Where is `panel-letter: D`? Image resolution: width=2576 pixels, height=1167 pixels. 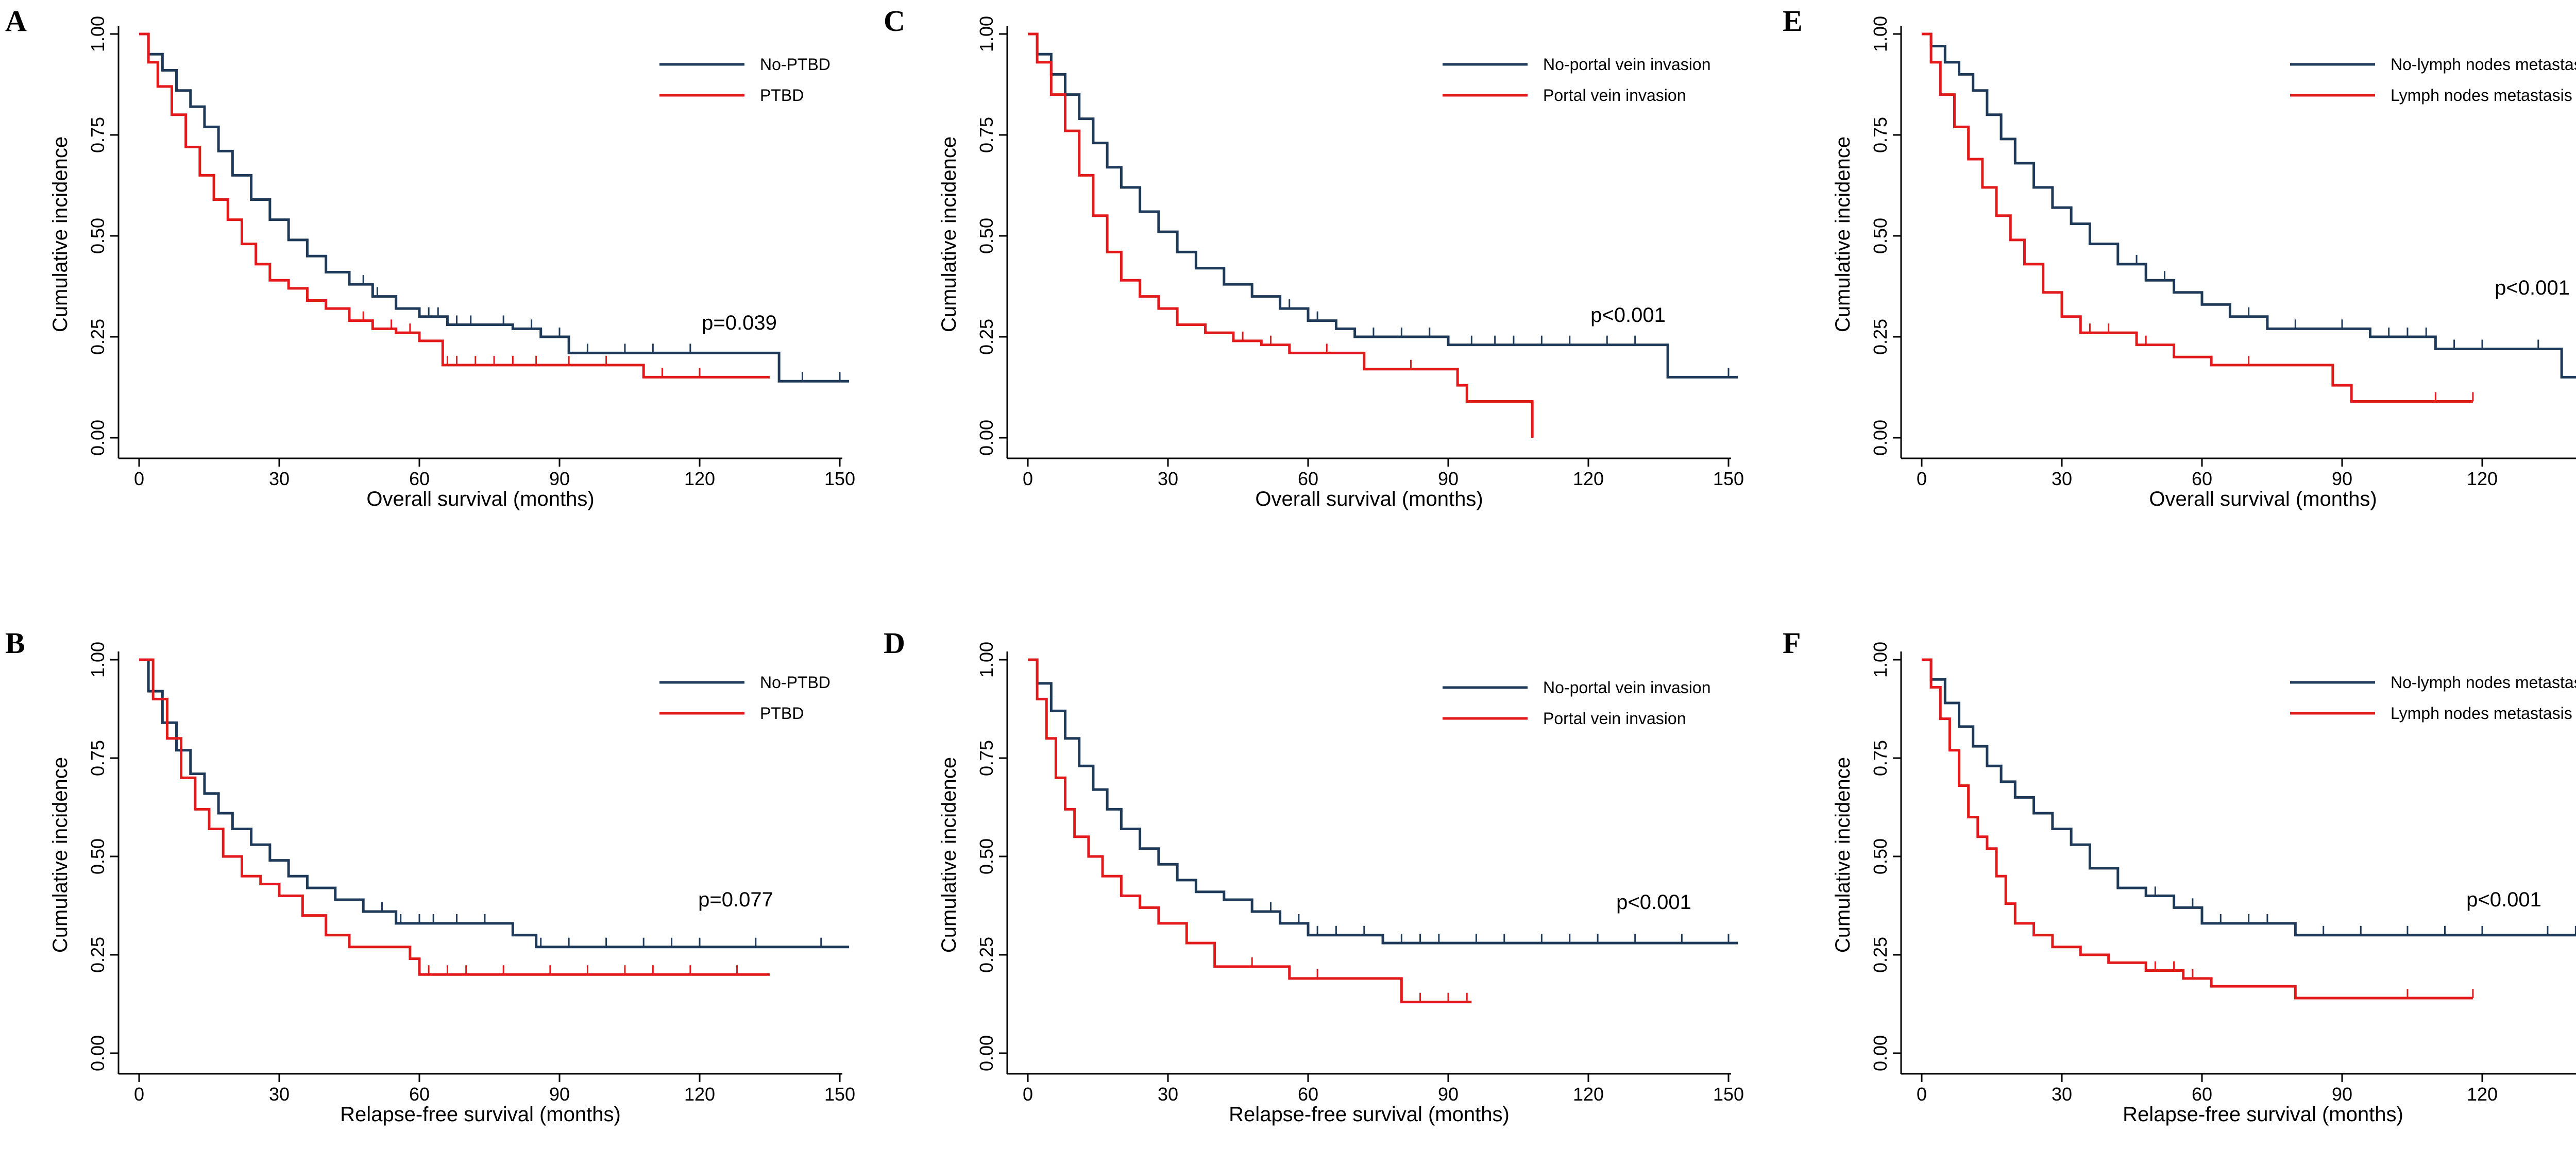
panel-letter: D is located at coordinates (894, 643).